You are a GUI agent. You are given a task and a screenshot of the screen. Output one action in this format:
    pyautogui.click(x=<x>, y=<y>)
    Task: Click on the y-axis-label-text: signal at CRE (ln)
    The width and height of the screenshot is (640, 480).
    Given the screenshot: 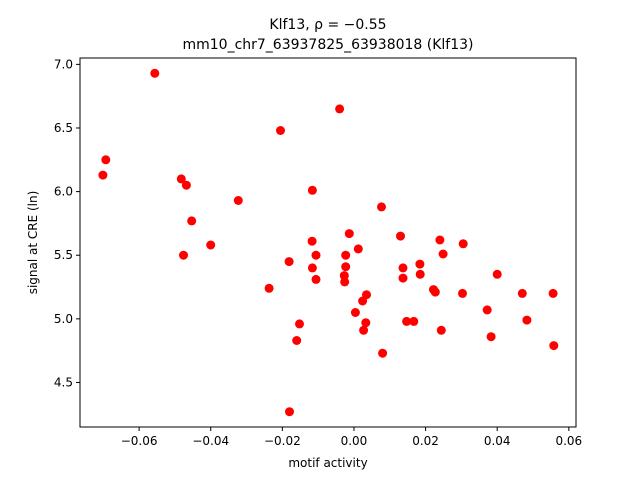 What is the action you would take?
    pyautogui.click(x=33, y=243)
    